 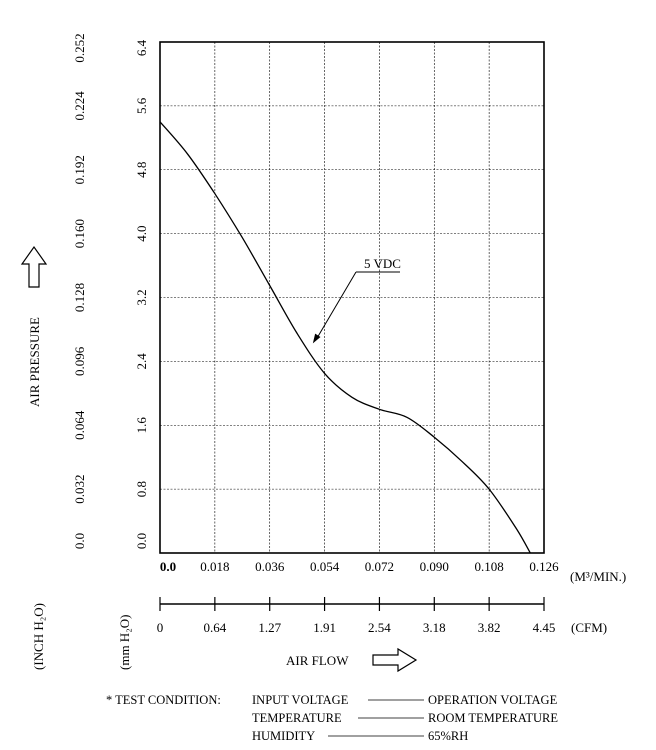 What do you see at coordinates (395, 660) in the screenshot?
I see `x-axis-arrow-icon` at bounding box center [395, 660].